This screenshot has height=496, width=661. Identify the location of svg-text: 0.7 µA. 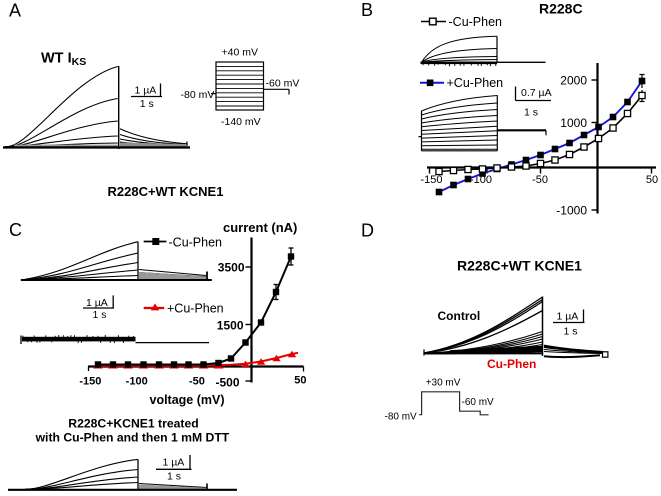
(536, 93).